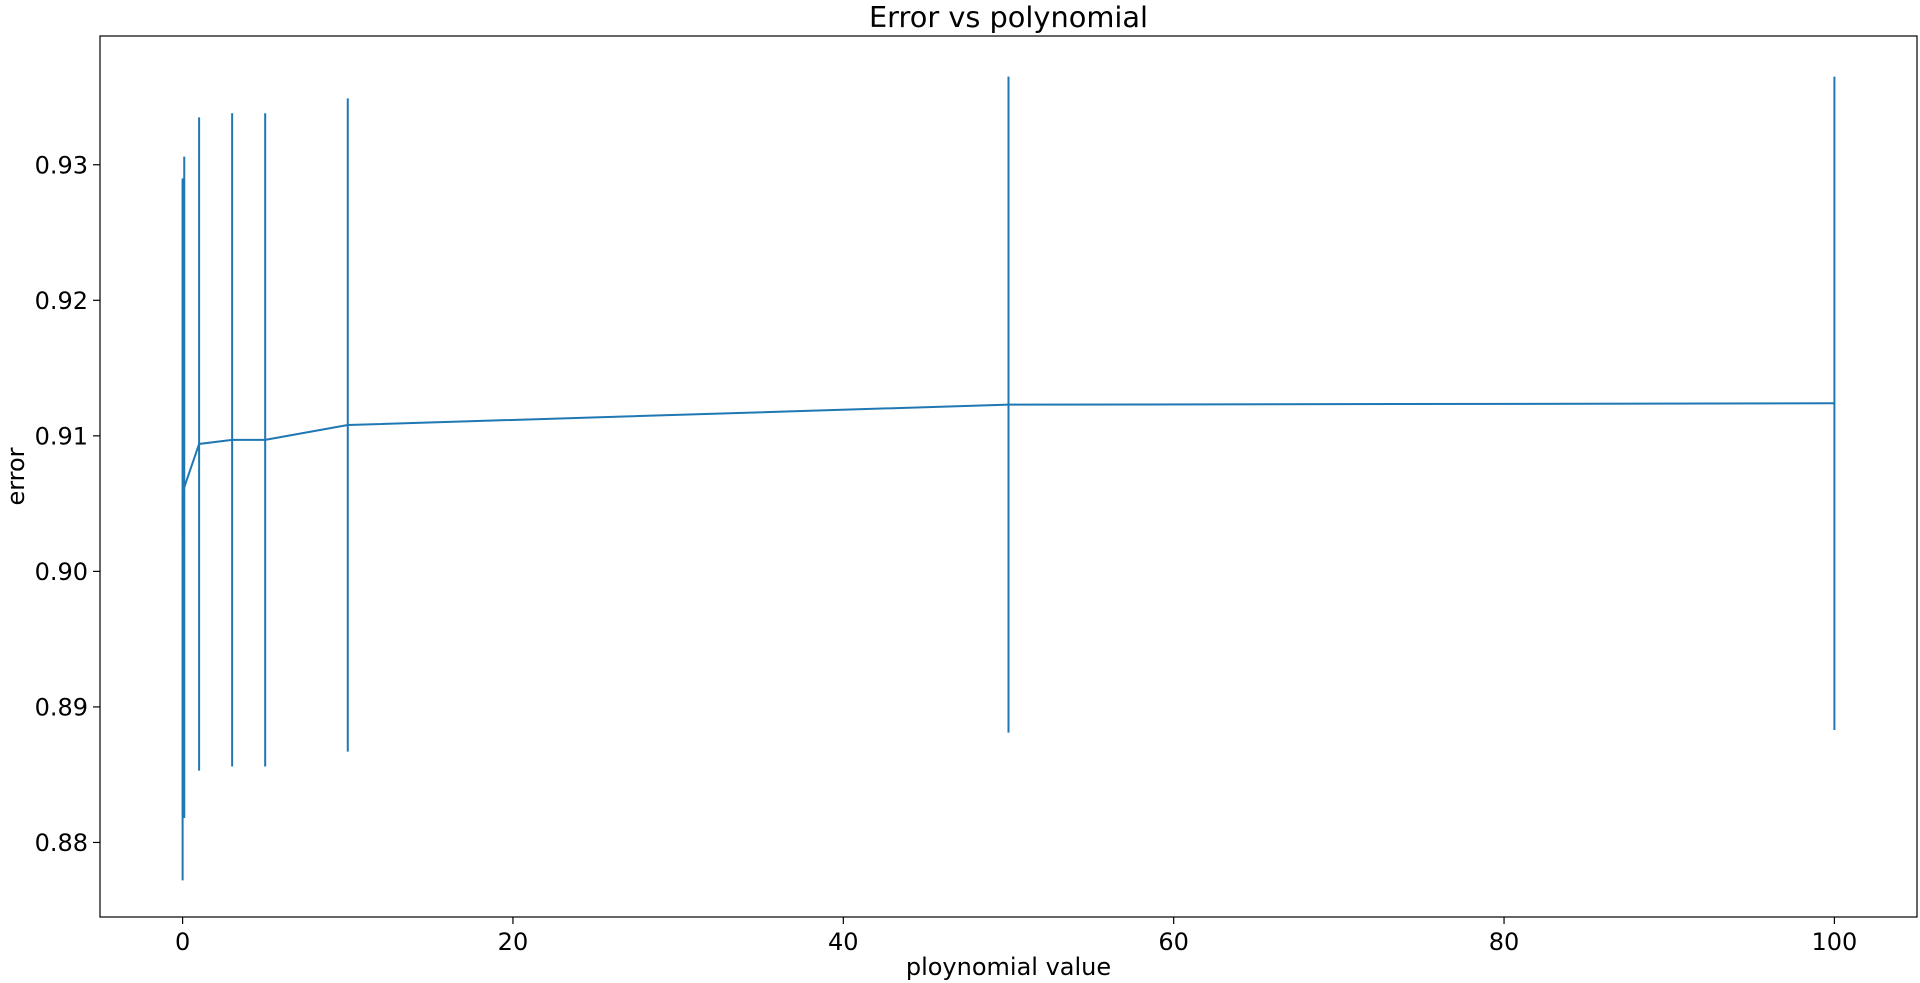 Image resolution: width=1920 pixels, height=983 pixels. Describe the element at coordinates (61, 707) in the screenshot. I see `y-tick-label: 0.89` at that location.